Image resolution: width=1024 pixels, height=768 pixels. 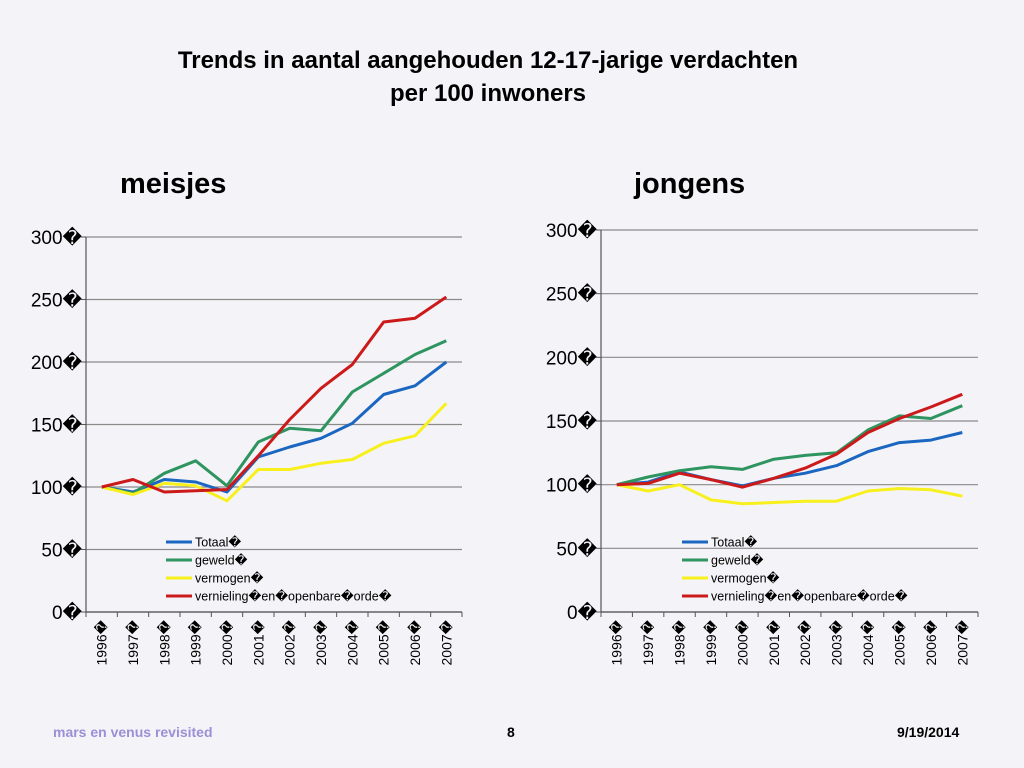 I want to click on footer-page-number: 8, so click(x=511, y=732).